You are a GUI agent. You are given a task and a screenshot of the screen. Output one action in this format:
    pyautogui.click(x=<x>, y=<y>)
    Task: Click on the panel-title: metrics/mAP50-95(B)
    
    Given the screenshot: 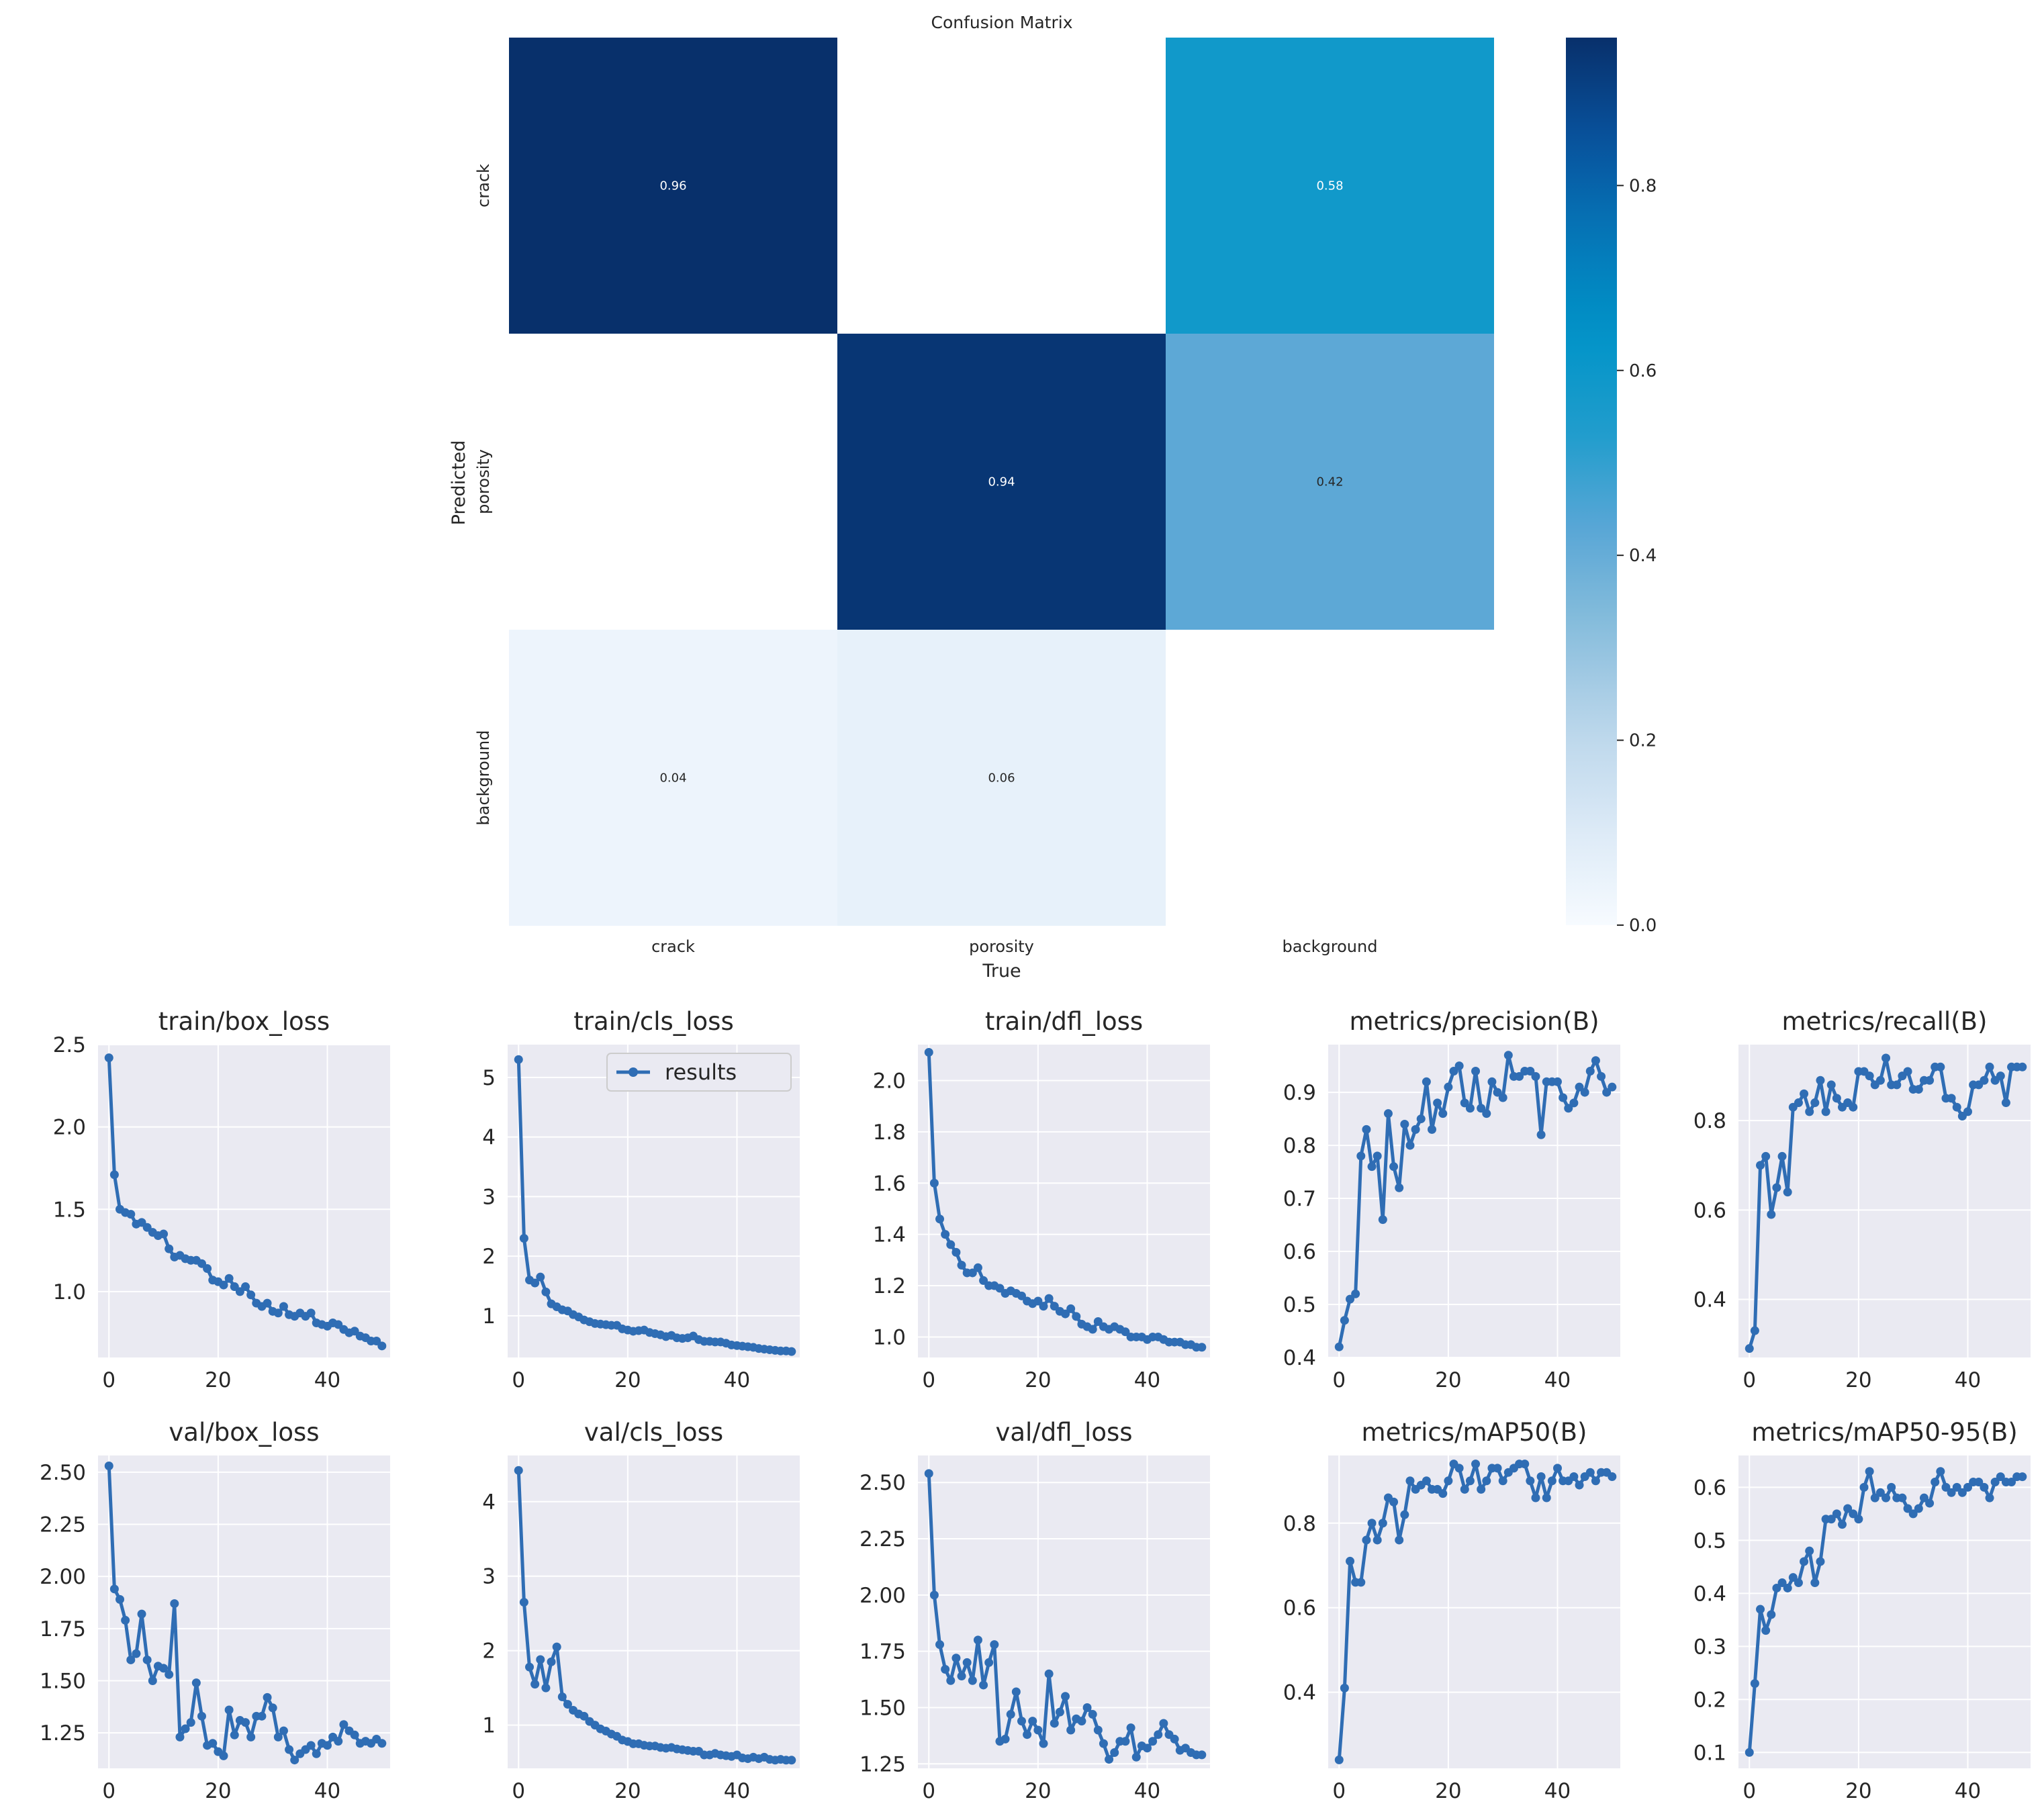 What is the action you would take?
    pyautogui.click(x=1884, y=1432)
    